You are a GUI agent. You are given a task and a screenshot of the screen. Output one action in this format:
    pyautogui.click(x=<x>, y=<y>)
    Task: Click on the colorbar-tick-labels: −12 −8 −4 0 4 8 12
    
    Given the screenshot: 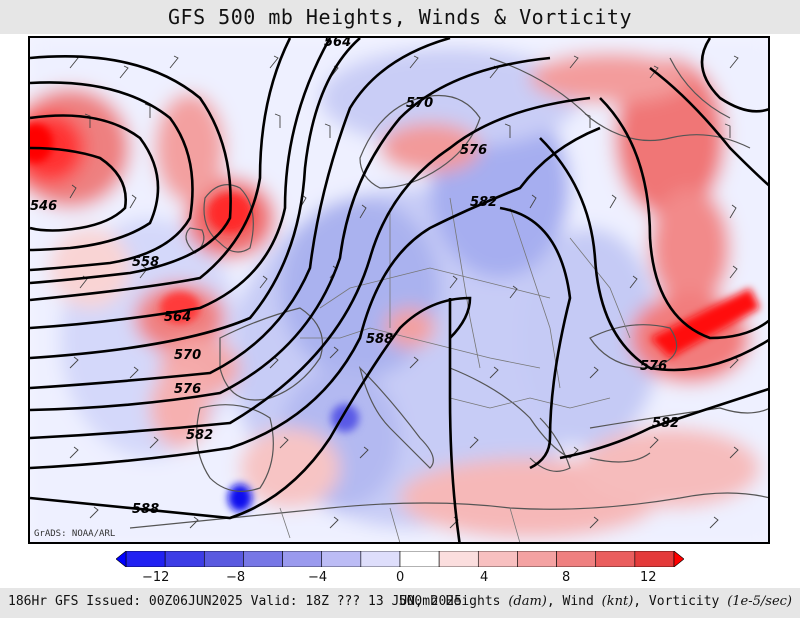 What is the action you would take?
    pyautogui.click(x=400, y=578)
    